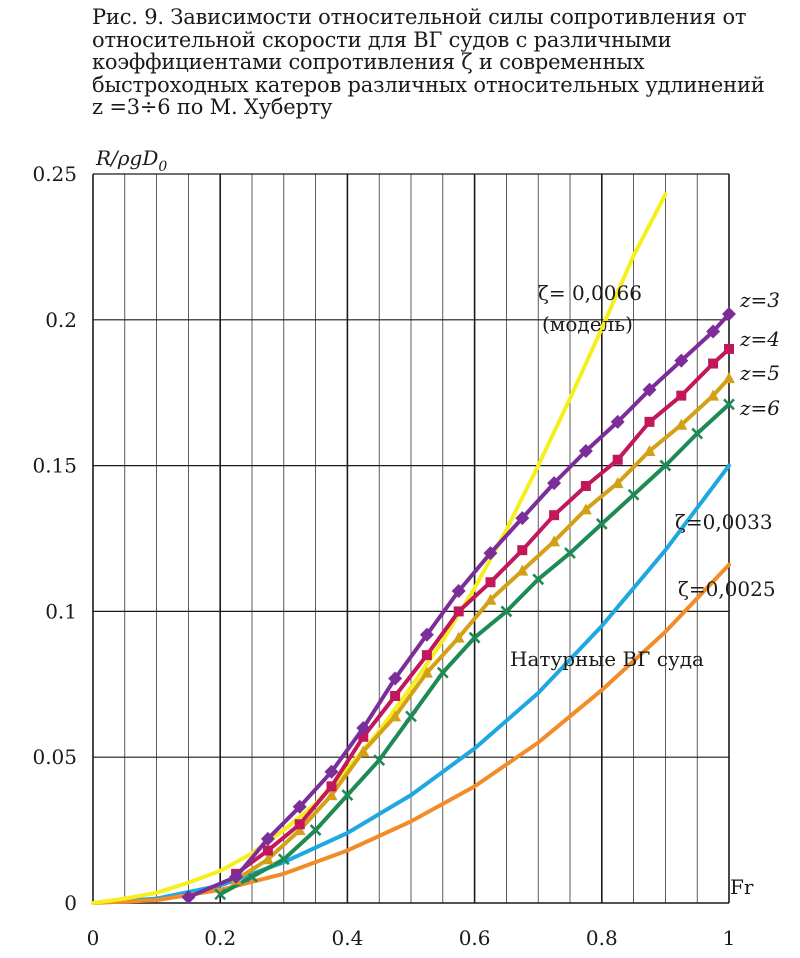  What do you see at coordinates (759, 408) in the screenshot?
I see `z6-label: z=6` at bounding box center [759, 408].